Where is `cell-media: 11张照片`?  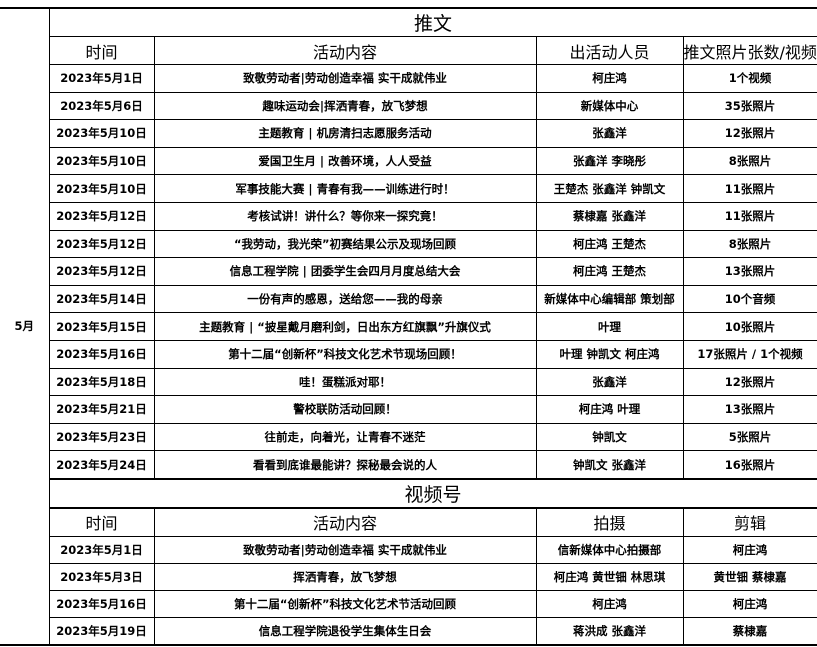 cell-media: 11张照片 is located at coordinates (749, 216).